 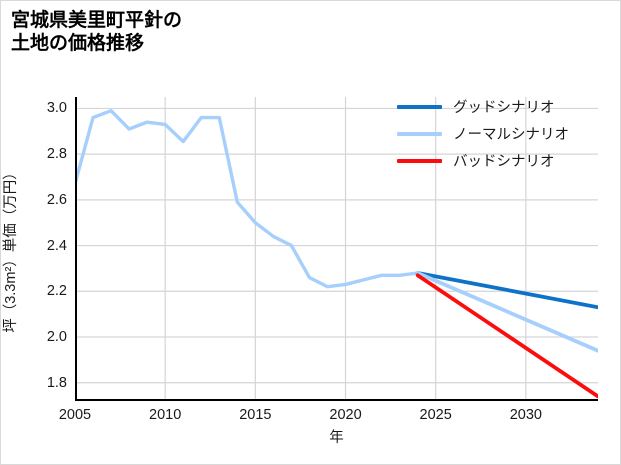 What do you see at coordinates (75, 415) in the screenshot?
I see `x-tick-label: 2005` at bounding box center [75, 415].